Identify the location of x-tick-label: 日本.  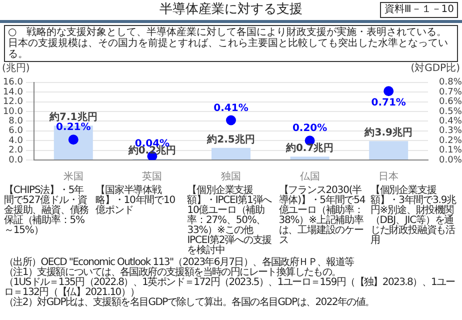
(388, 176).